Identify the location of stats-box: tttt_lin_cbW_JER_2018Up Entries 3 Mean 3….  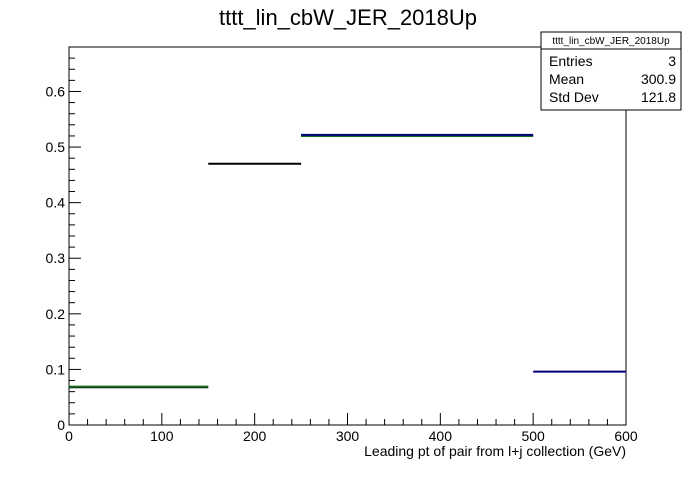
(611, 71).